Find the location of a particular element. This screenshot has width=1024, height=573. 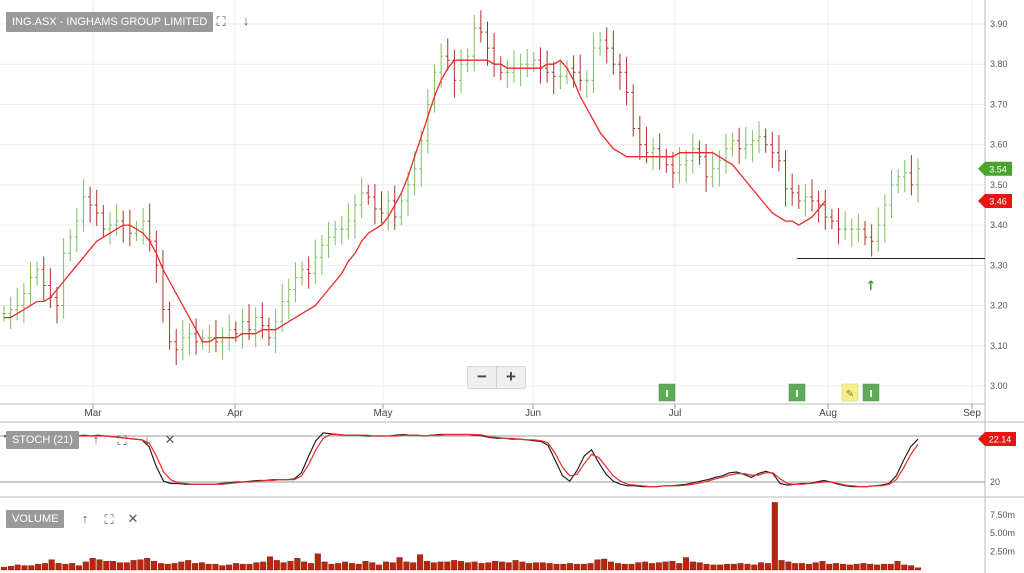

price-tick-label: 3.40 is located at coordinates (999, 225).